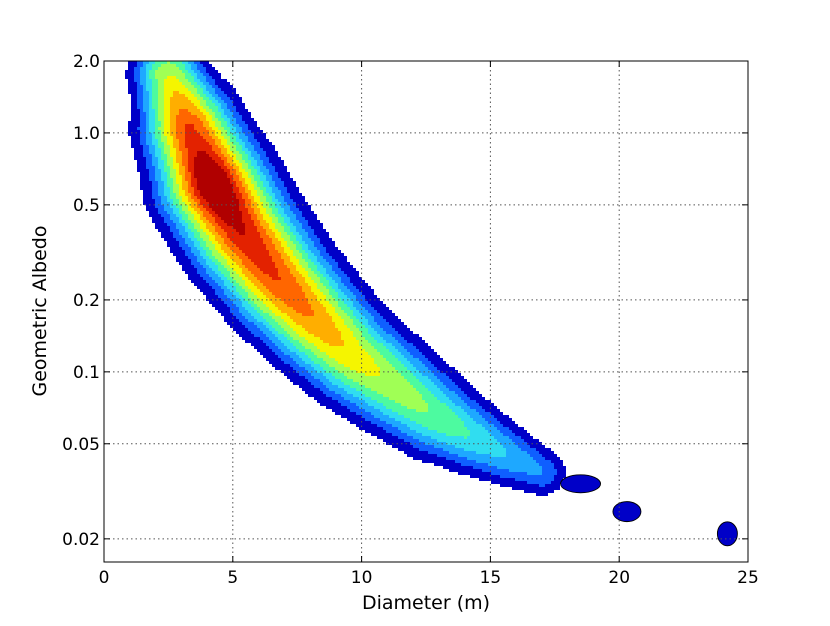  What do you see at coordinates (40, 311) in the screenshot?
I see `y-axis-title: Geometric Albedo` at bounding box center [40, 311].